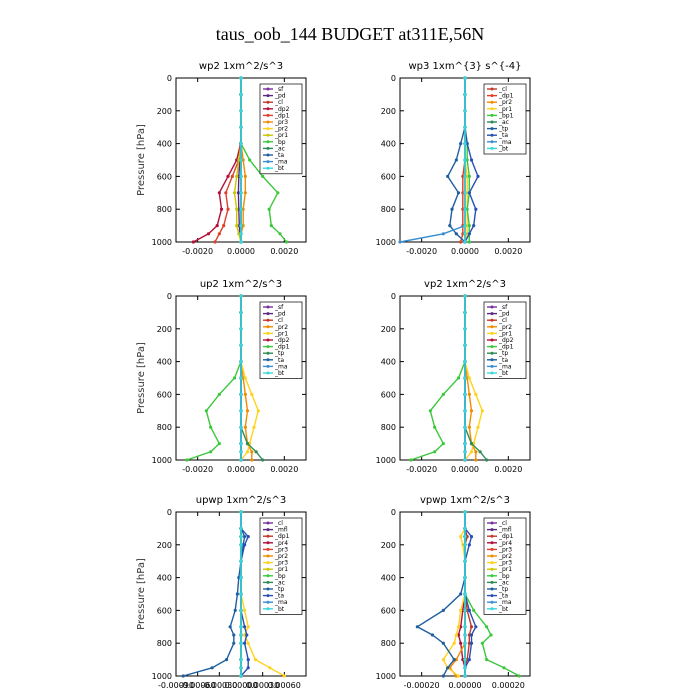 The image size is (700, 700). I want to click on panel-title: upwp 1xm^2/s^3, so click(241, 500).